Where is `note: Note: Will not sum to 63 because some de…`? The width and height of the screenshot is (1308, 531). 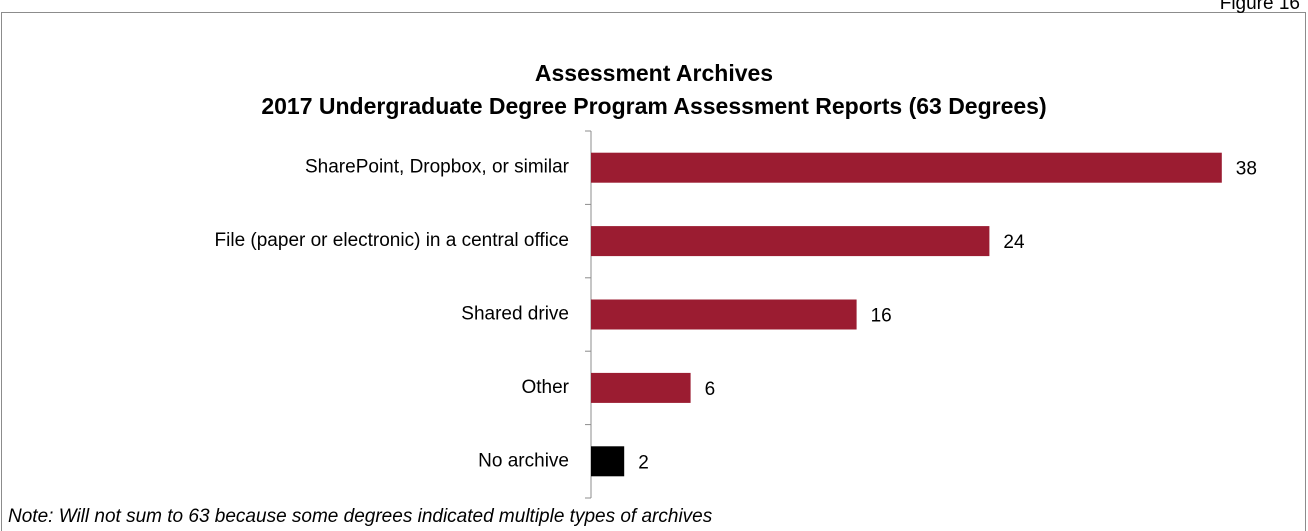
note: Note: Will not sum to 63 because some de… is located at coordinates (360, 516).